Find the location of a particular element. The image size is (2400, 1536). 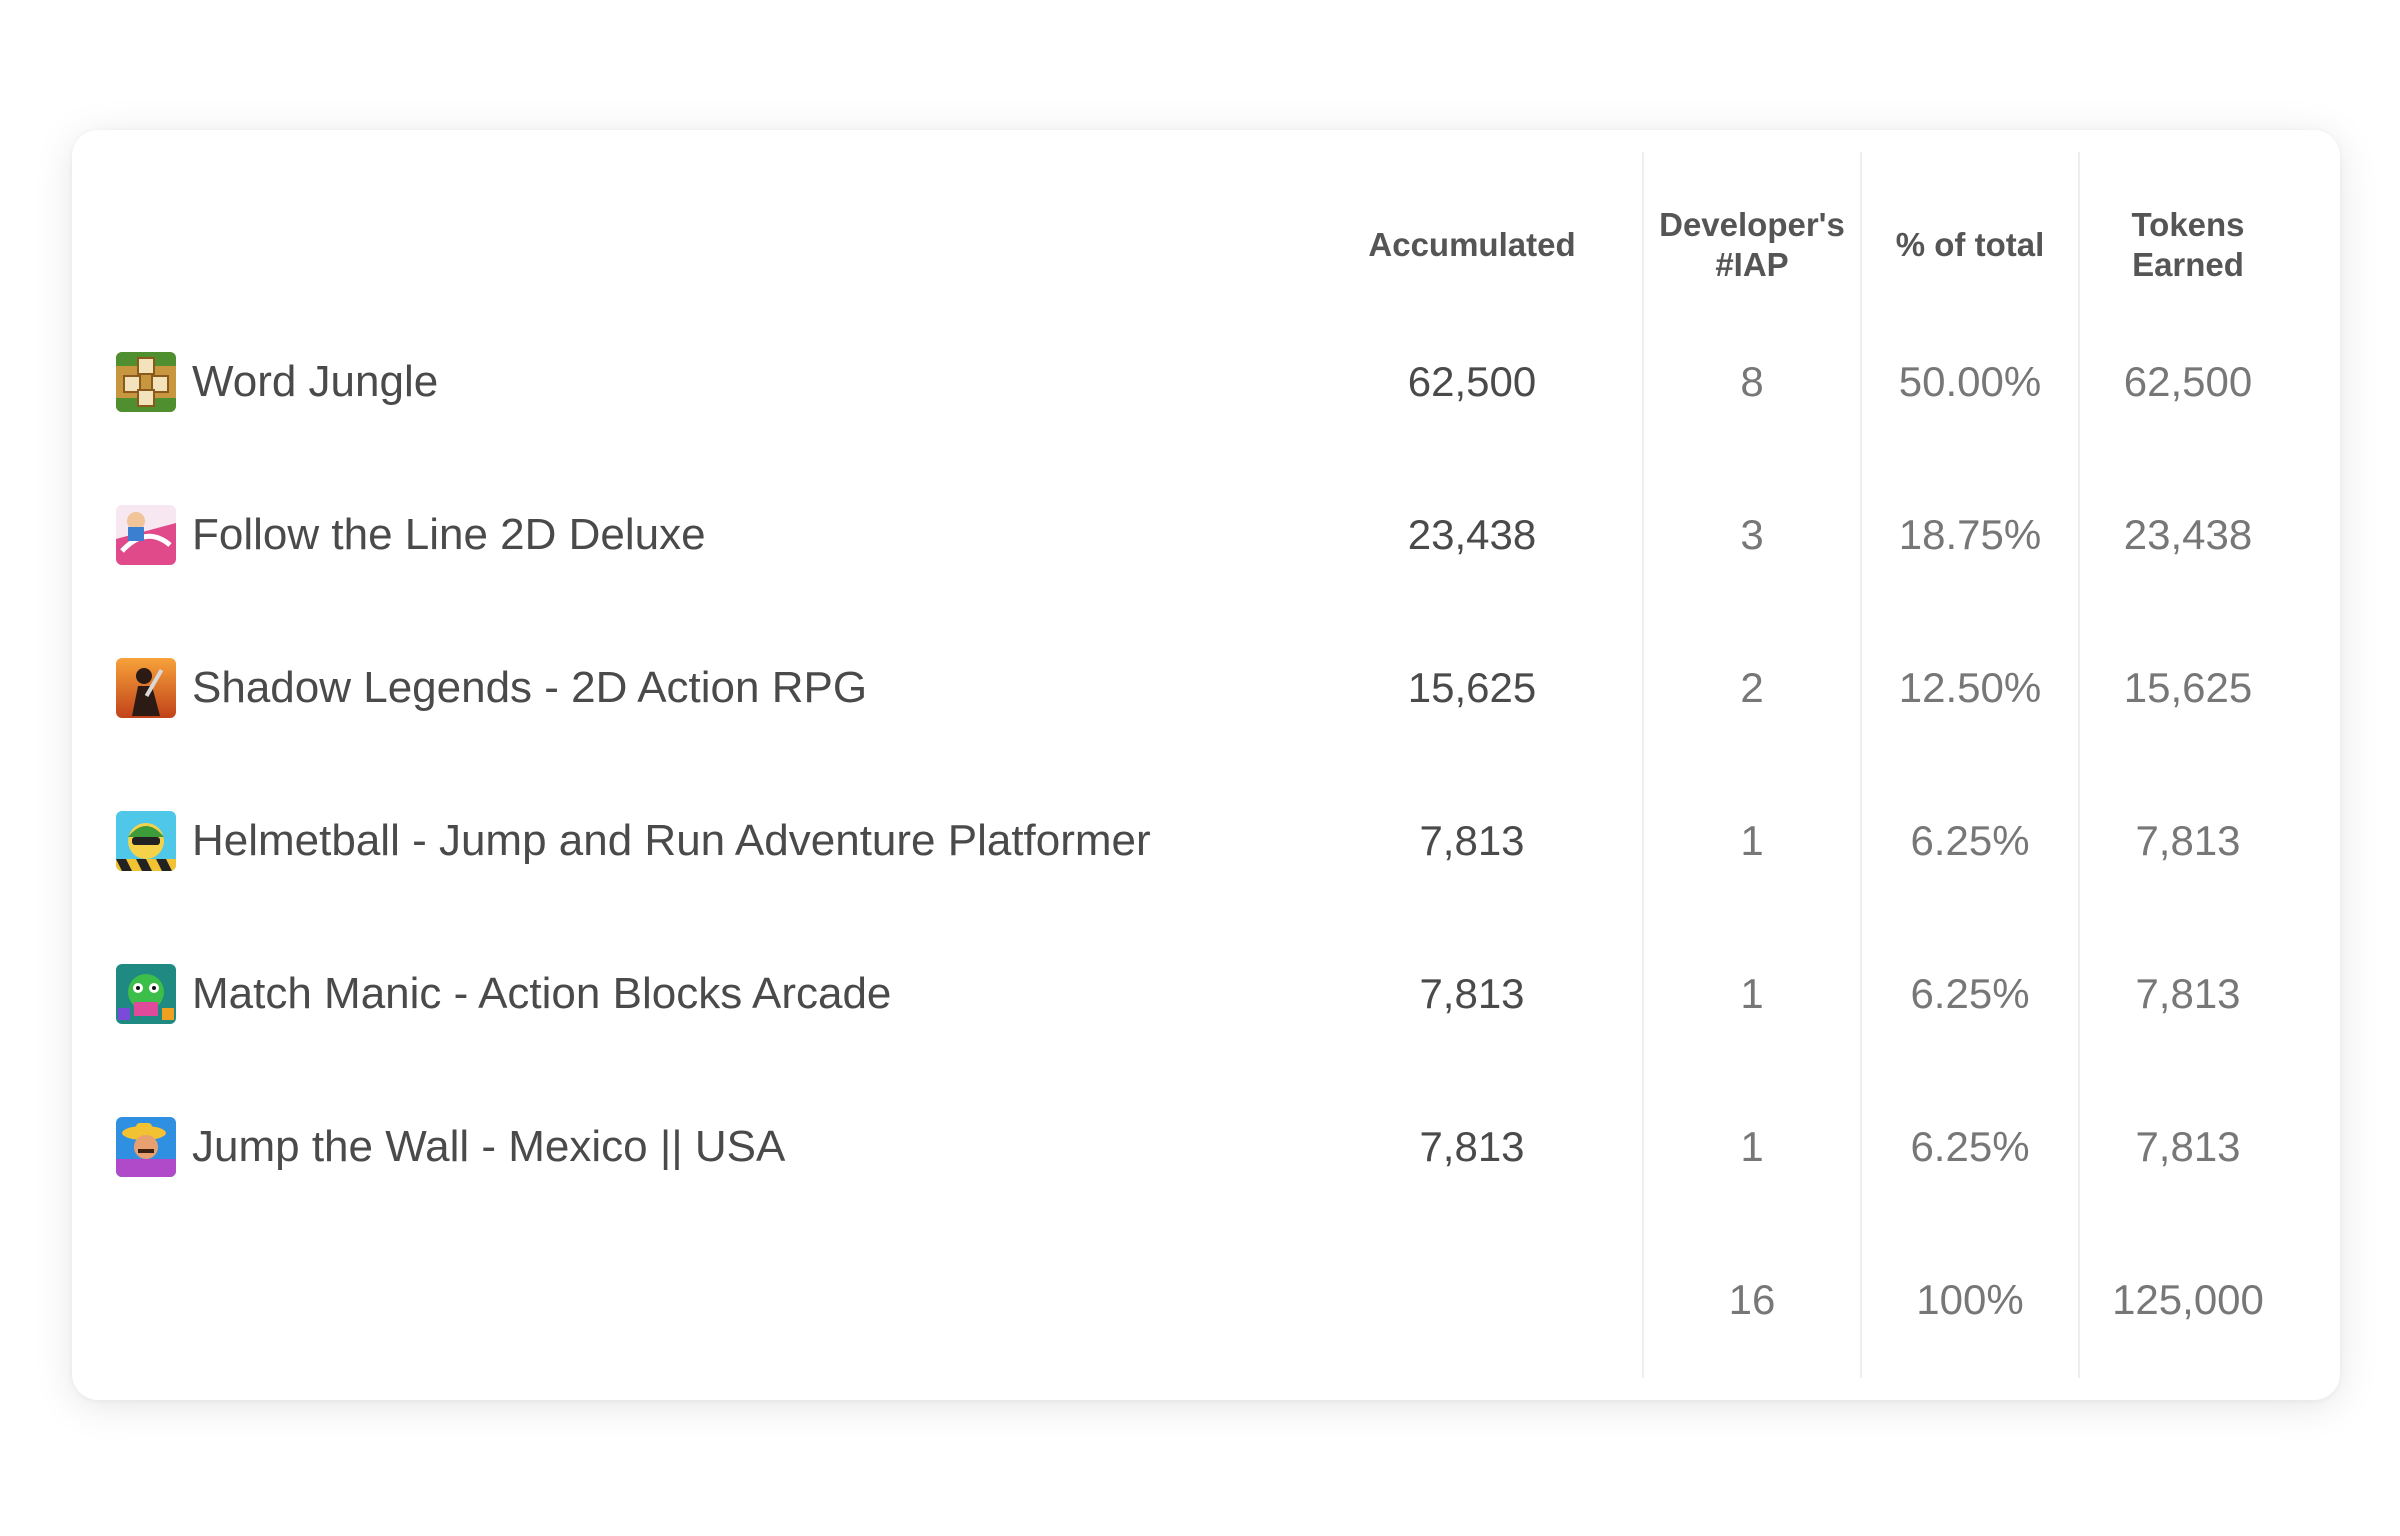

header-developers-iap: Developer's #IAP is located at coordinates (1752, 244).